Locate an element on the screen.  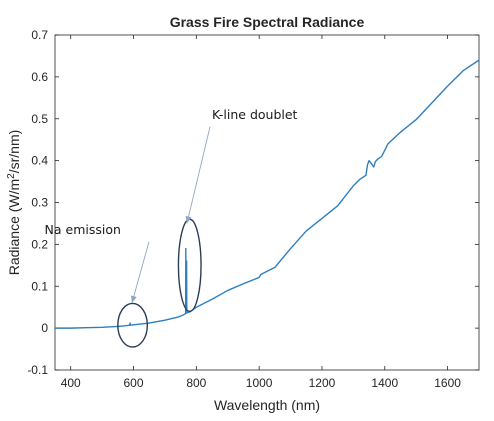
y-tick-label: 0.1 is located at coordinates (39, 286).